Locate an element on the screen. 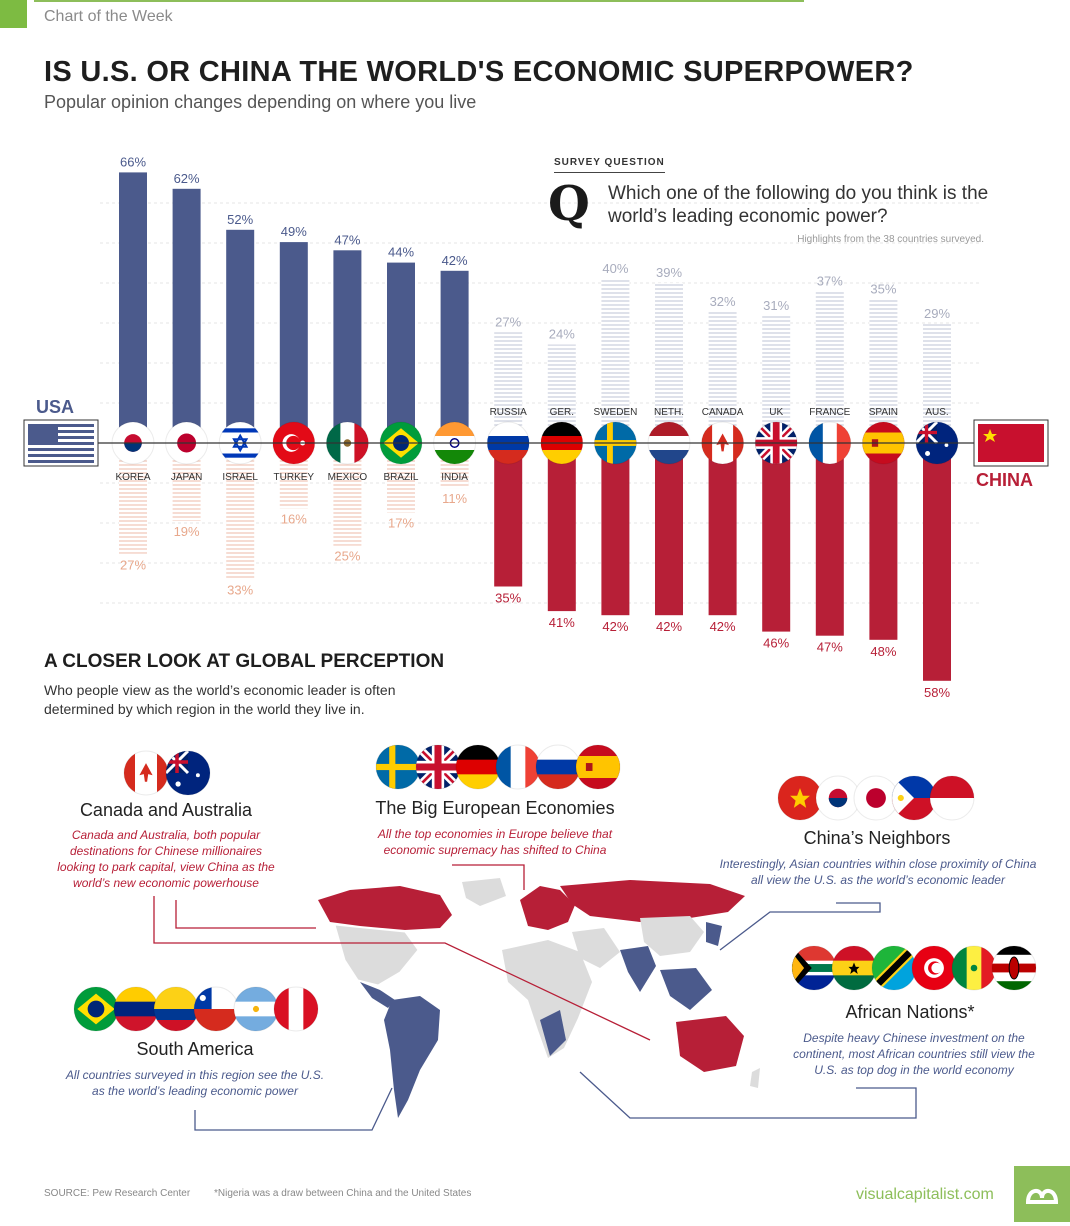  flag-venezuela-icon is located at coordinates (136, 1009).